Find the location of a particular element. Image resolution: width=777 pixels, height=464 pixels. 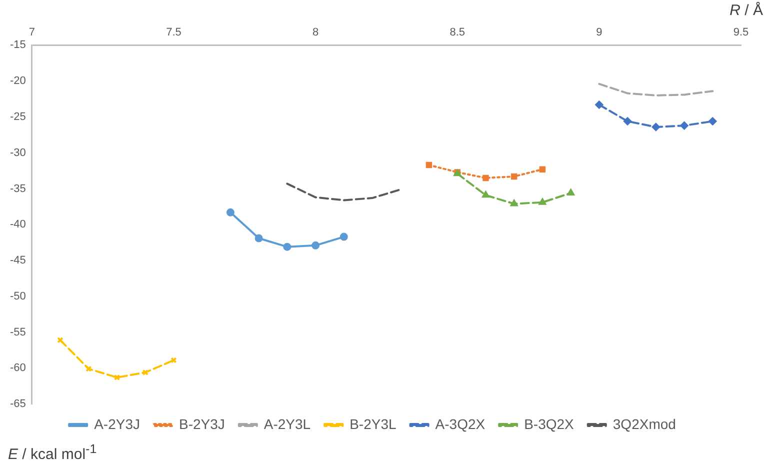

legend-label: A-3Q2X is located at coordinates (460, 424).